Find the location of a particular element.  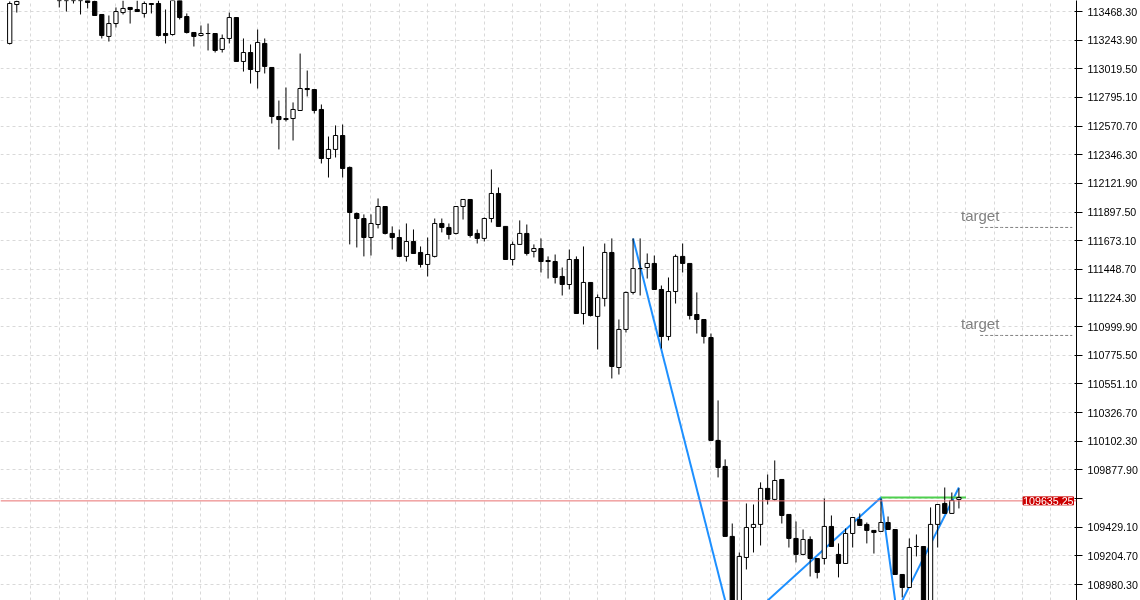

y-tick-label: 110551.10 is located at coordinates (1112, 383).